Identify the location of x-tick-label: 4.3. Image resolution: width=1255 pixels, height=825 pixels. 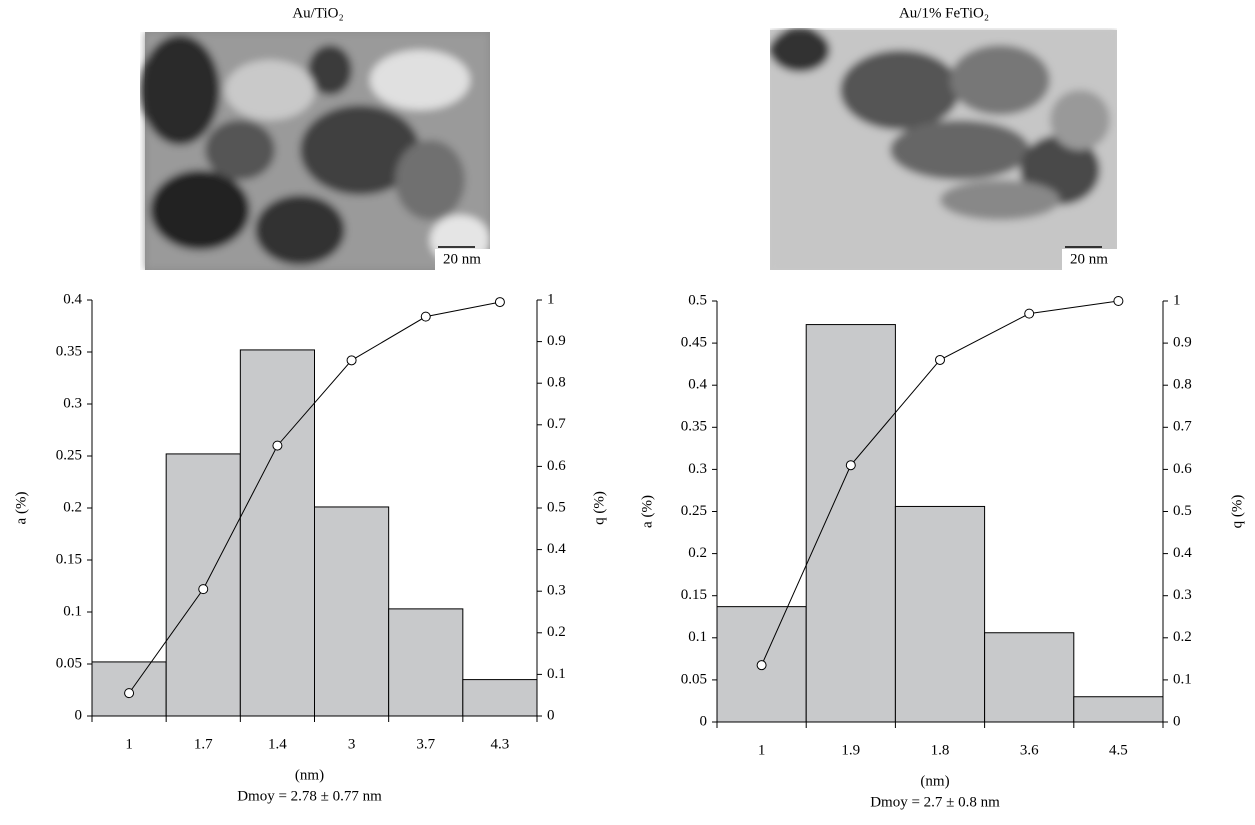
(500, 744).